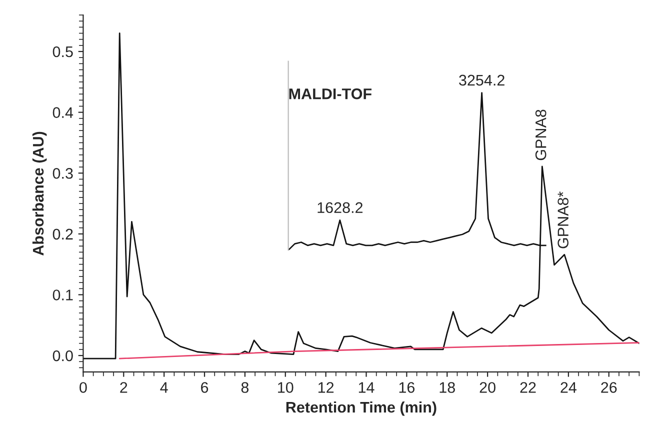 The width and height of the screenshot is (645, 429). I want to click on y-tick-label: 0.1, so click(62, 295).